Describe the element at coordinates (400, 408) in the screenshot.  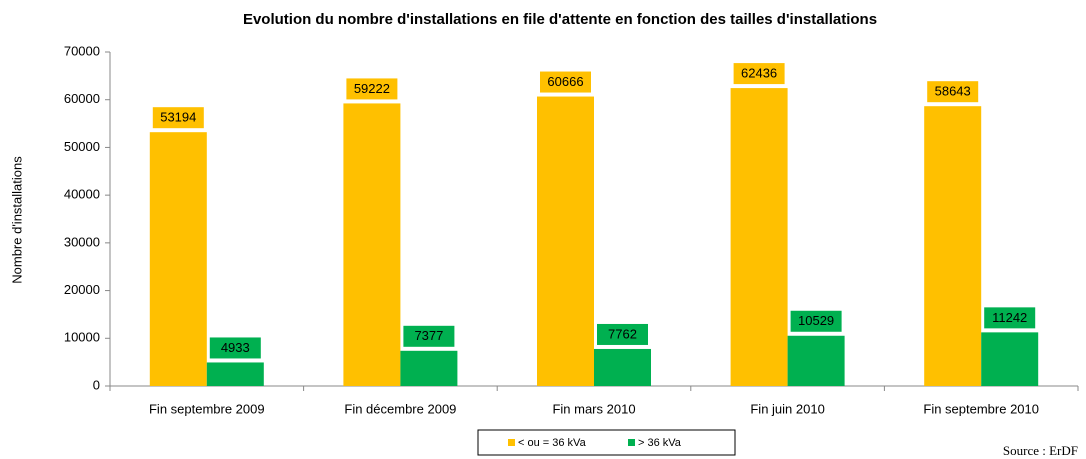
I see `x-tick-label: Fin décembre 2009` at that location.